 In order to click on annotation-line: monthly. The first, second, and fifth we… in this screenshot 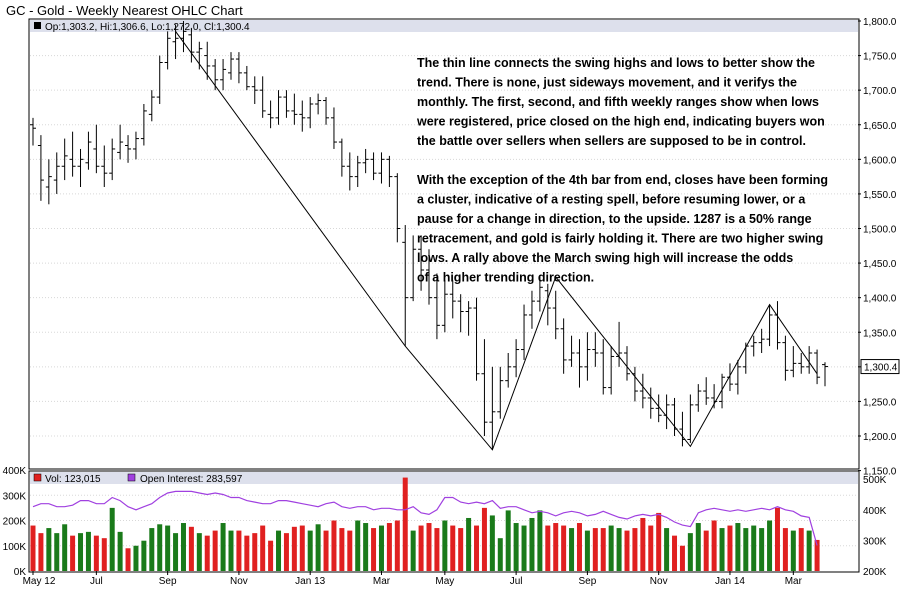, I will do `click(618, 102)`.